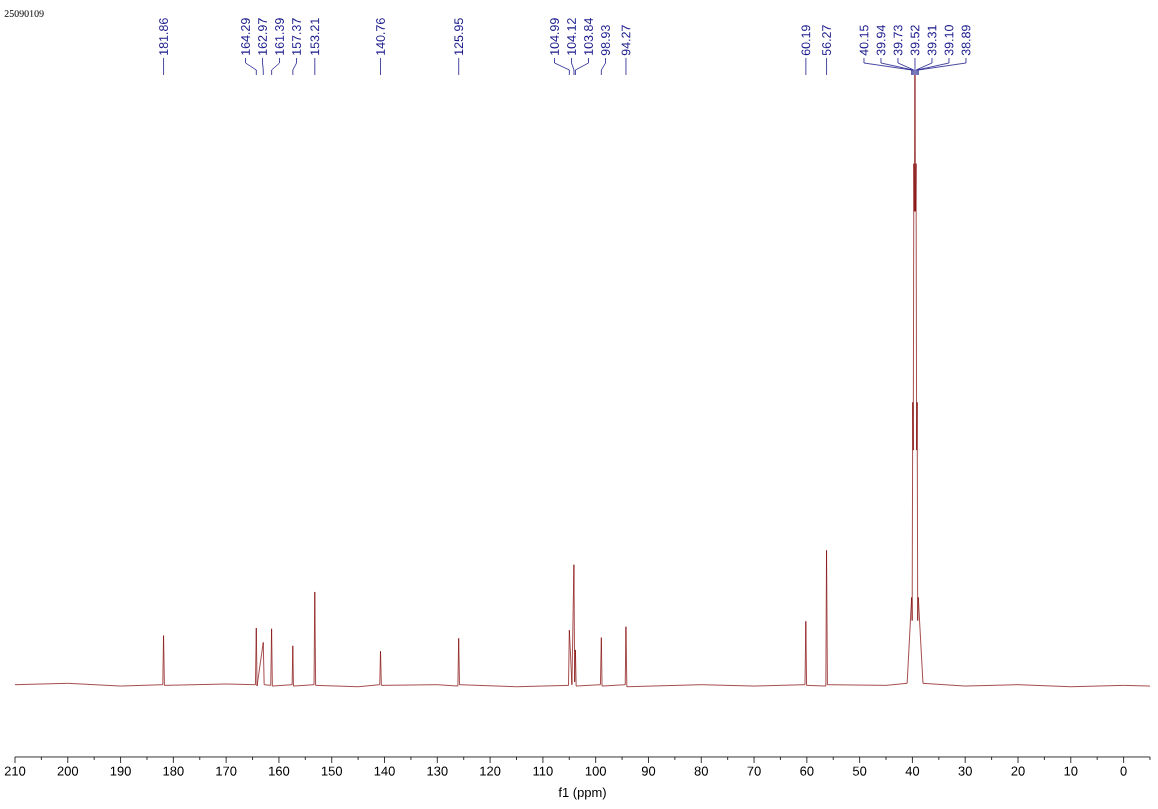 This screenshot has width=1158, height=809. Describe the element at coordinates (15, 771) in the screenshot. I see `x-tick-label: 210` at that location.